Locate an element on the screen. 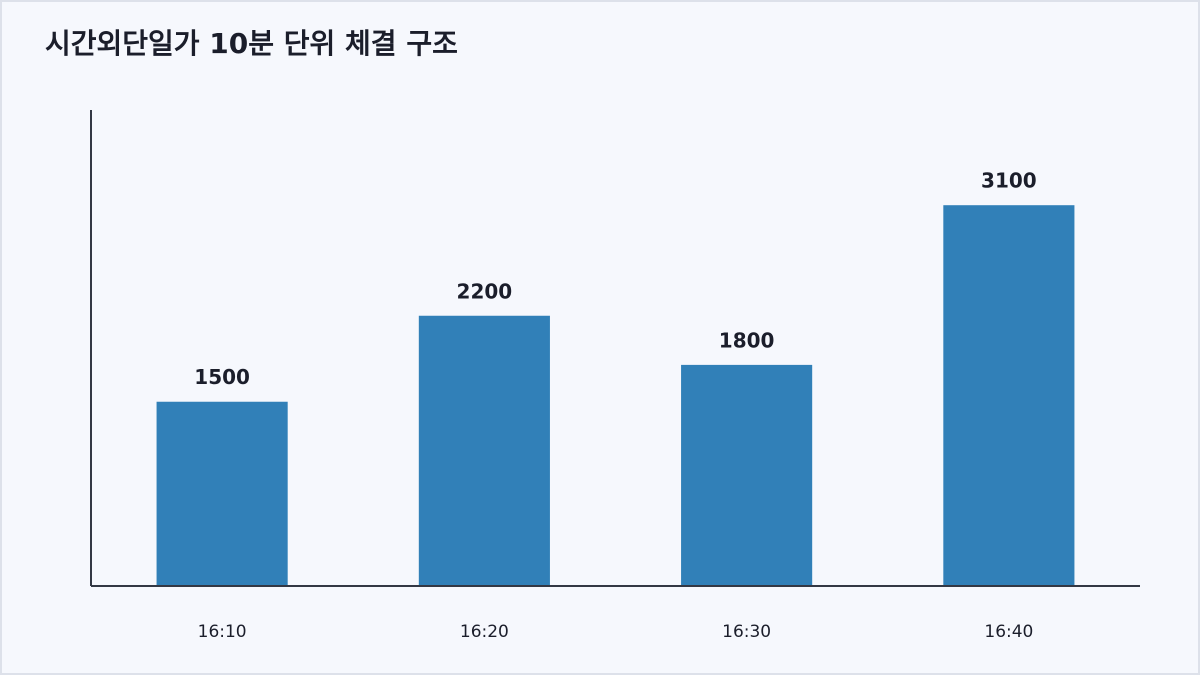 This screenshot has width=1200, height=675. x-tick-label: 16:20 is located at coordinates (484, 632).